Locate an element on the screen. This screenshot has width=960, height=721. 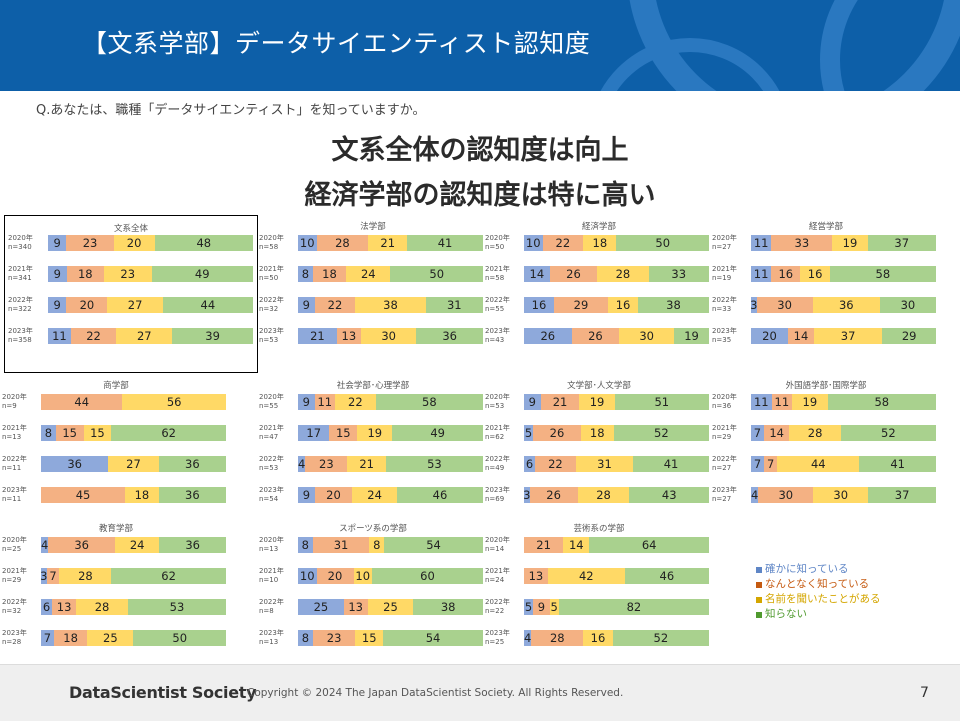
stacked-bar: 44 56 is located at coordinates (133, 402).